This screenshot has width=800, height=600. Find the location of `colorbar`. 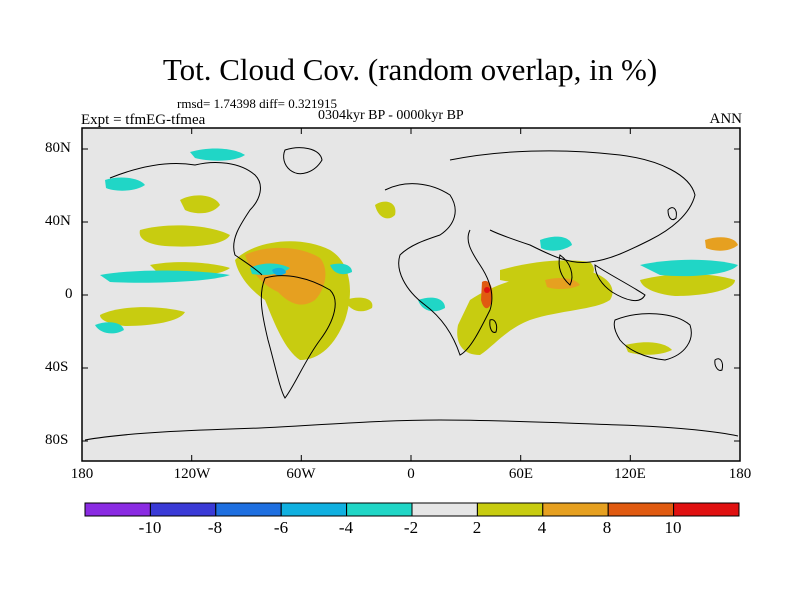

colorbar is located at coordinates (412, 509).